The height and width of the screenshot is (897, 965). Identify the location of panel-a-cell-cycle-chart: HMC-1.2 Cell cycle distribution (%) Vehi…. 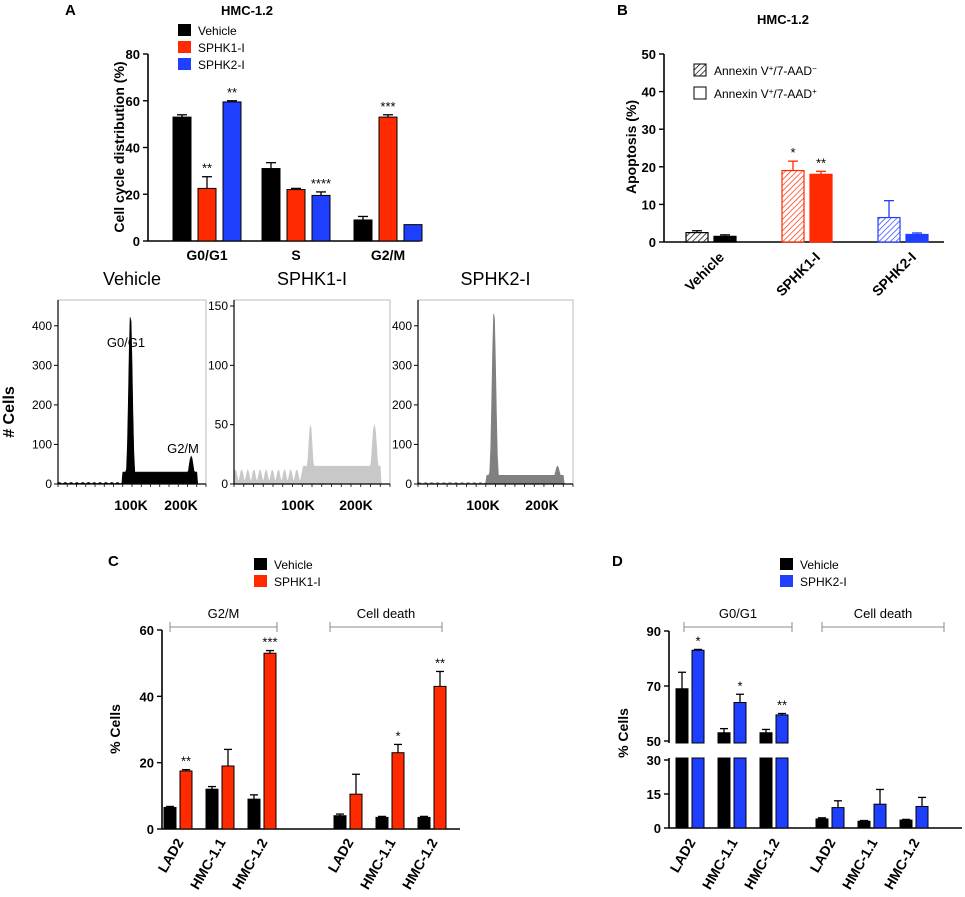
(267, 133).